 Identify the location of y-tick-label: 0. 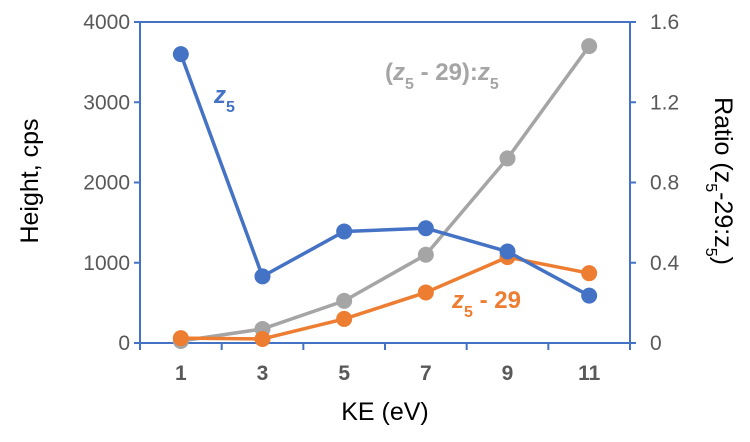
(124, 343).